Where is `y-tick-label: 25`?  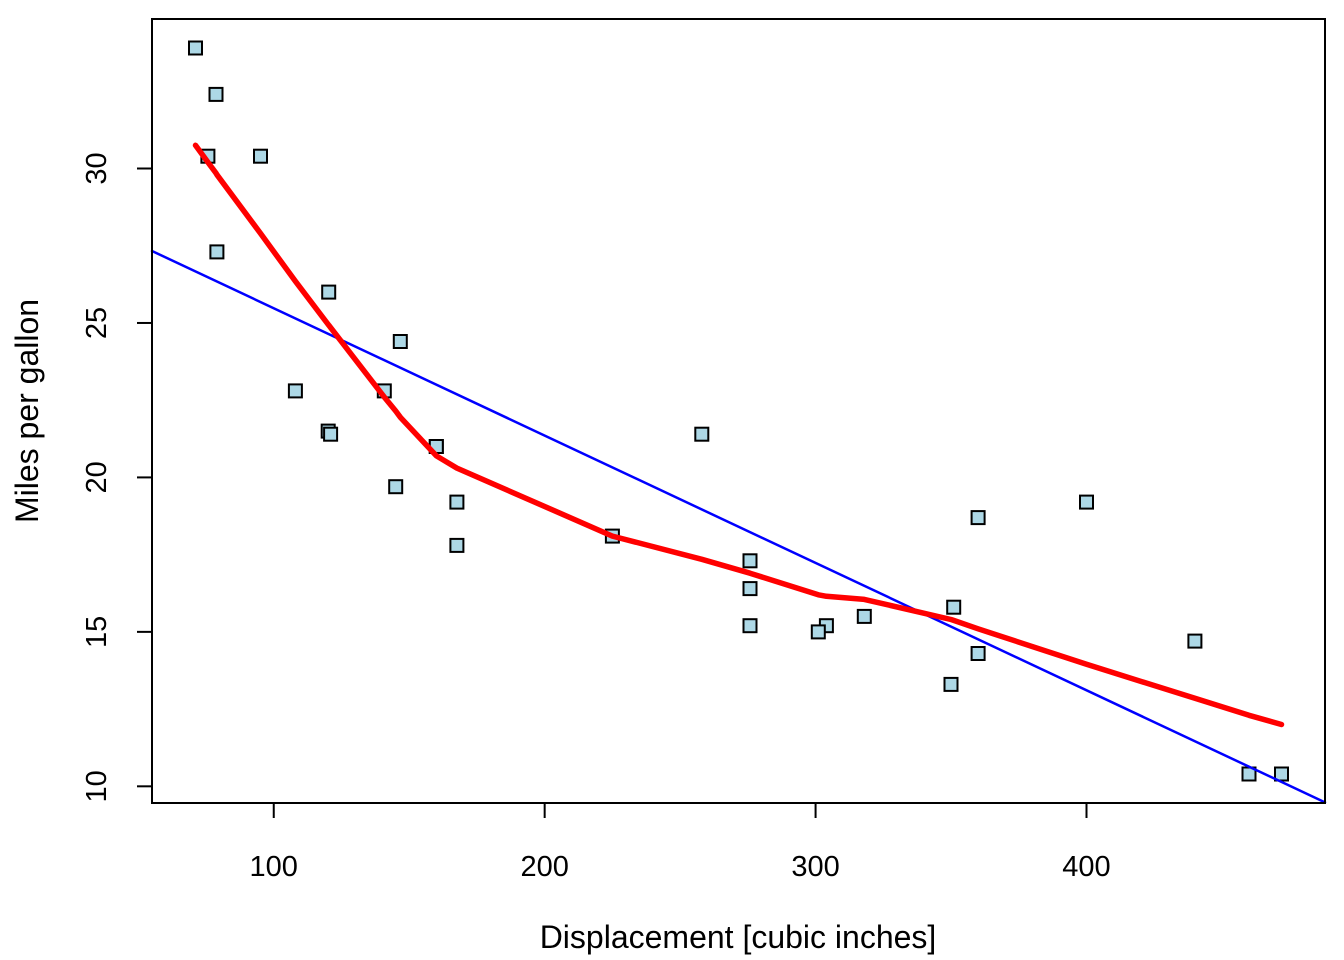
y-tick-label: 25 is located at coordinates (97, 323).